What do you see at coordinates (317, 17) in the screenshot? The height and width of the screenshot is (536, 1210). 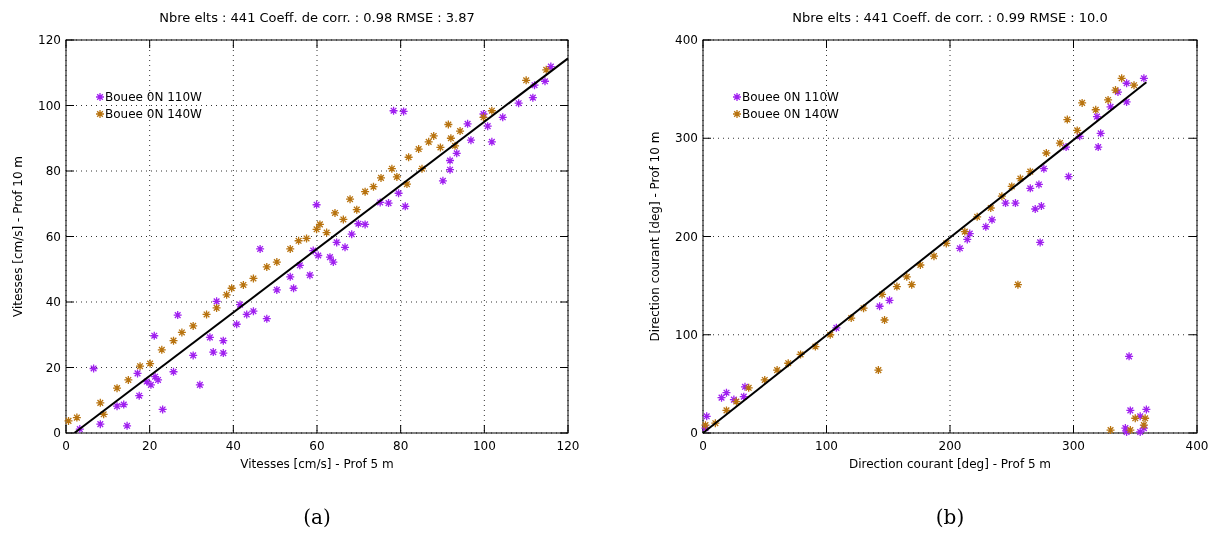 I see `chart-title: Nbre elts : 441 Coeff. de corr. : 0.98 RMSE : 3.87` at bounding box center [317, 17].